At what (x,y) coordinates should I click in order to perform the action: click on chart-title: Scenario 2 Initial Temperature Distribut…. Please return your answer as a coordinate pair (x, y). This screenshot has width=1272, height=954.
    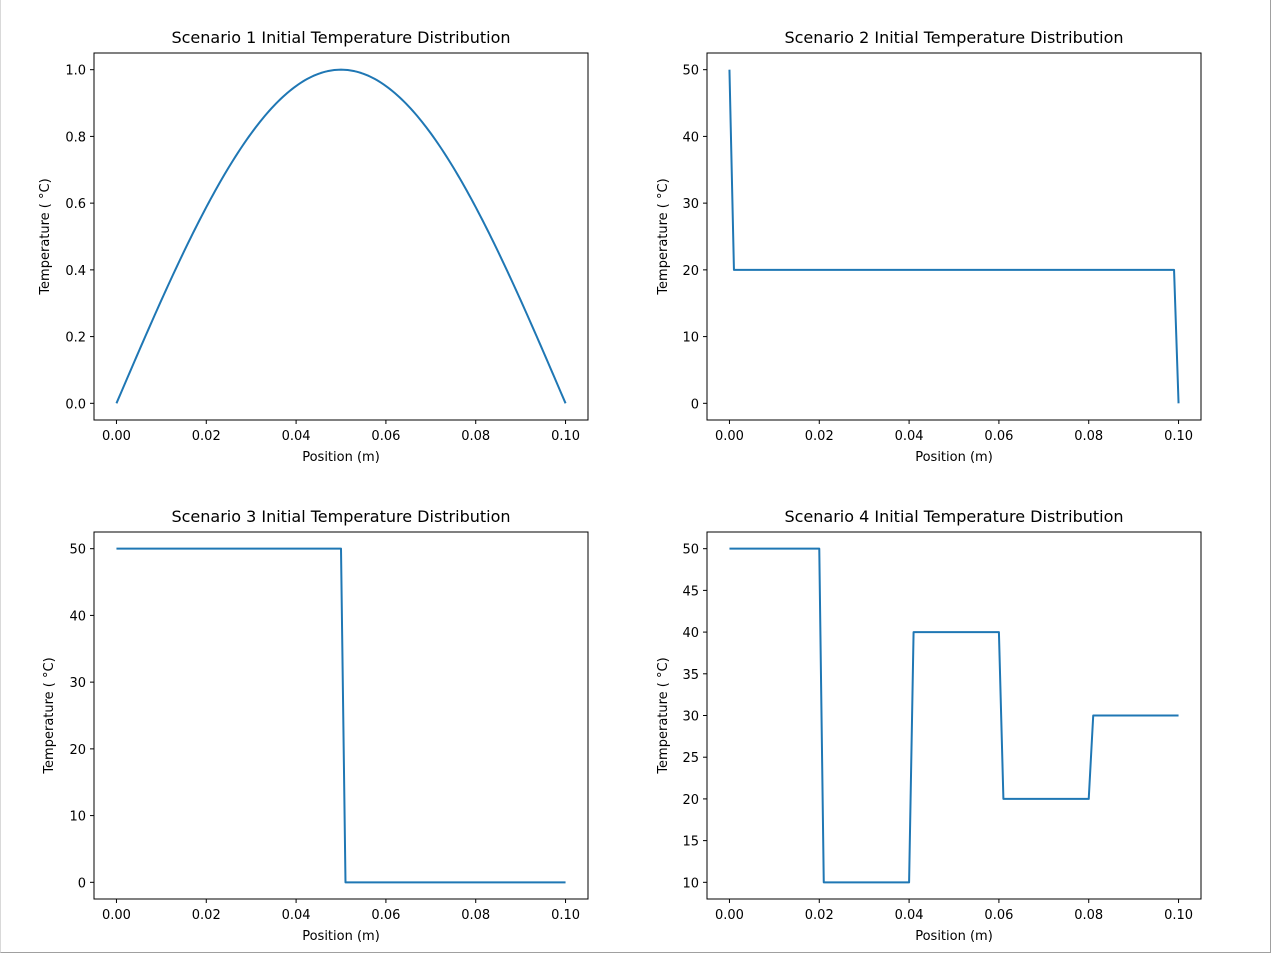
    Looking at the image, I should click on (953, 37).